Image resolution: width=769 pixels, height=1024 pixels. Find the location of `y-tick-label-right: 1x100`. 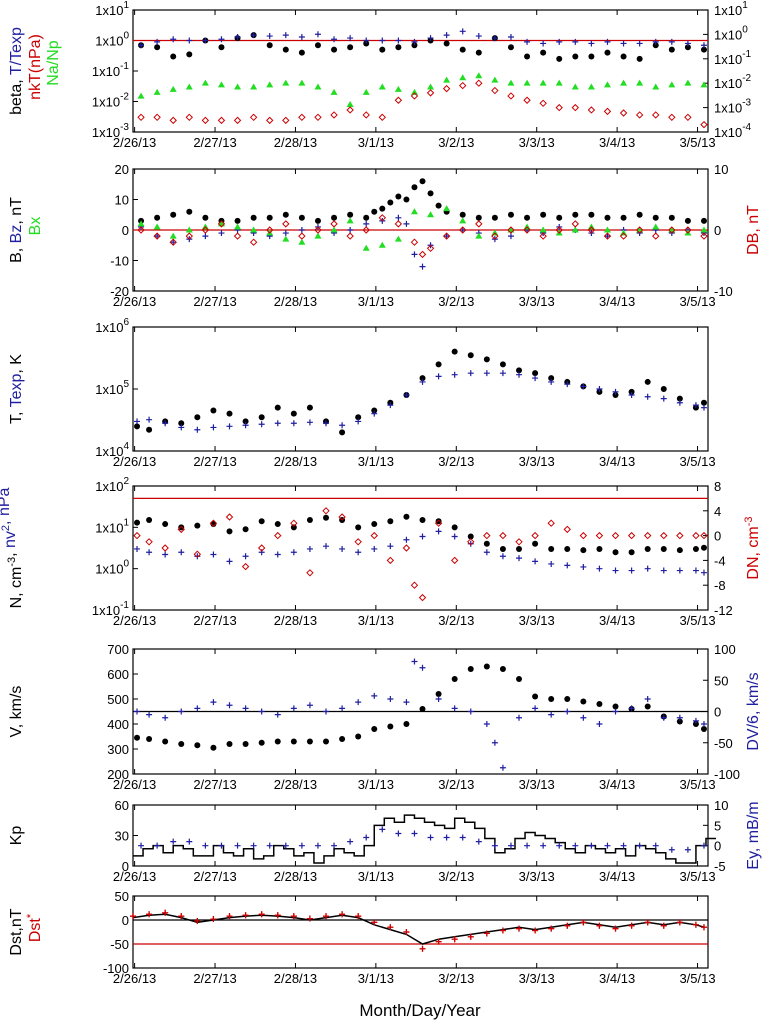

y-tick-label-right: 1x100 is located at coordinates (731, 33).